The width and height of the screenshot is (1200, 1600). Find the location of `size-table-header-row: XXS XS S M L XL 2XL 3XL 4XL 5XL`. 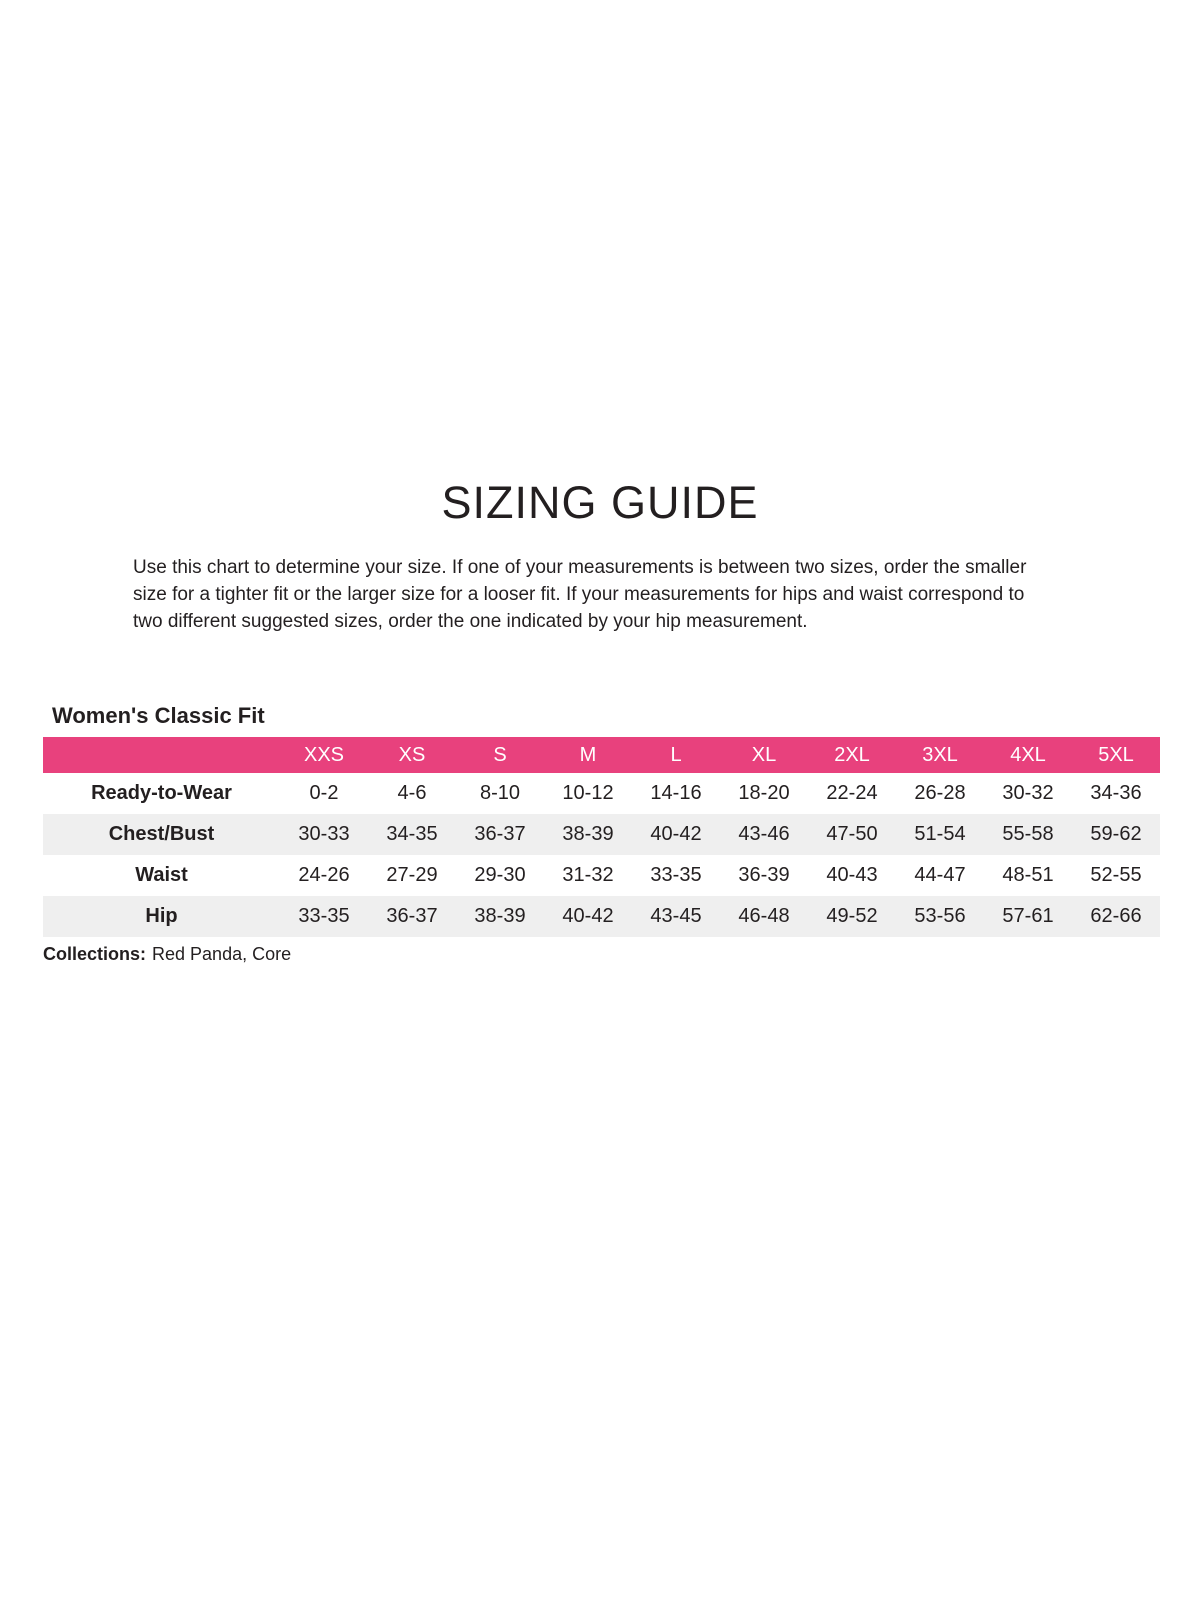

size-table-header-row: XXS XS S M L XL 2XL 3XL 4XL 5XL is located at coordinates (601, 755).